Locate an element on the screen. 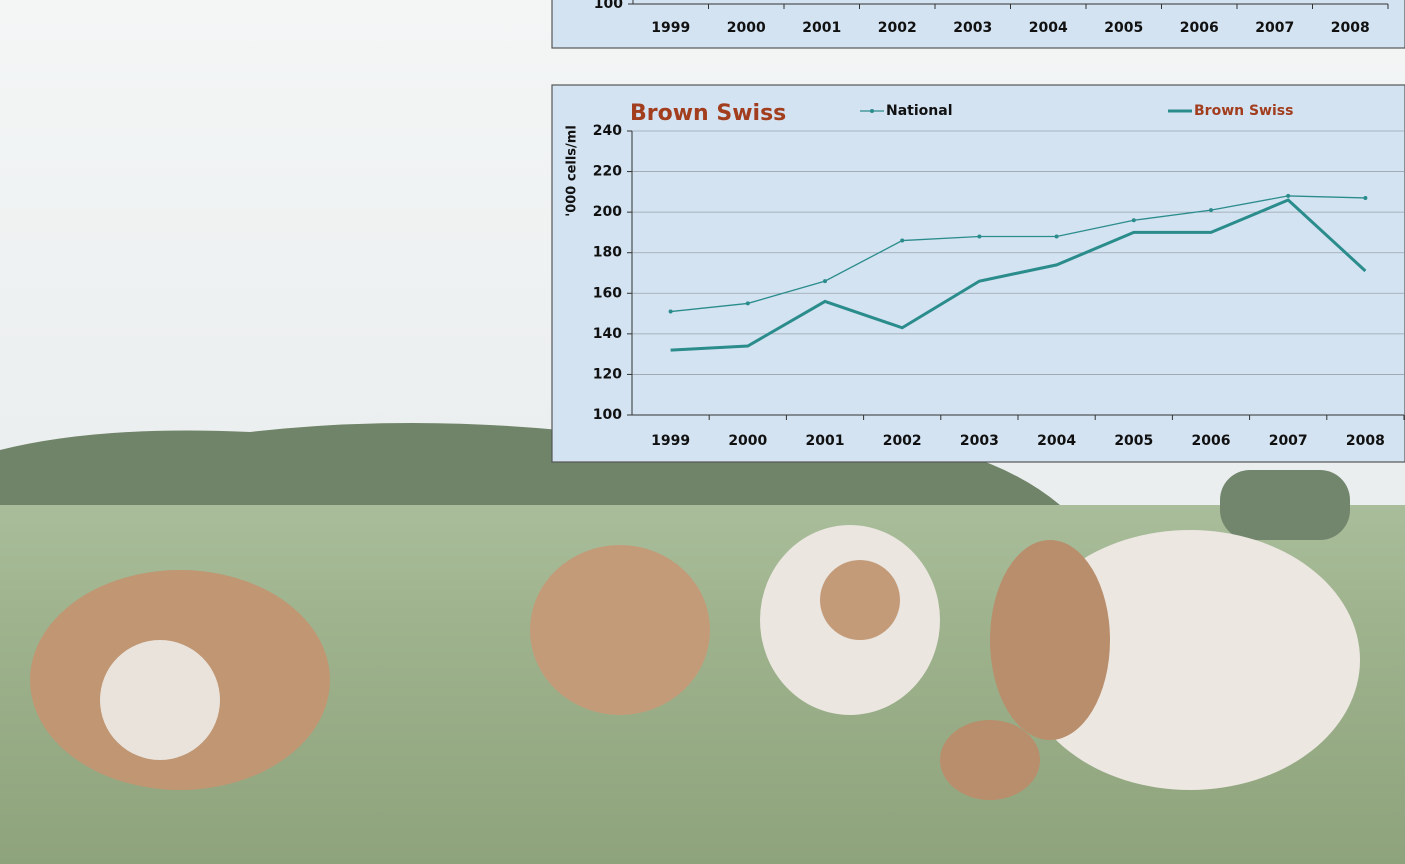 The height and width of the screenshot is (864, 1405). legend-label: National is located at coordinates (919, 111).